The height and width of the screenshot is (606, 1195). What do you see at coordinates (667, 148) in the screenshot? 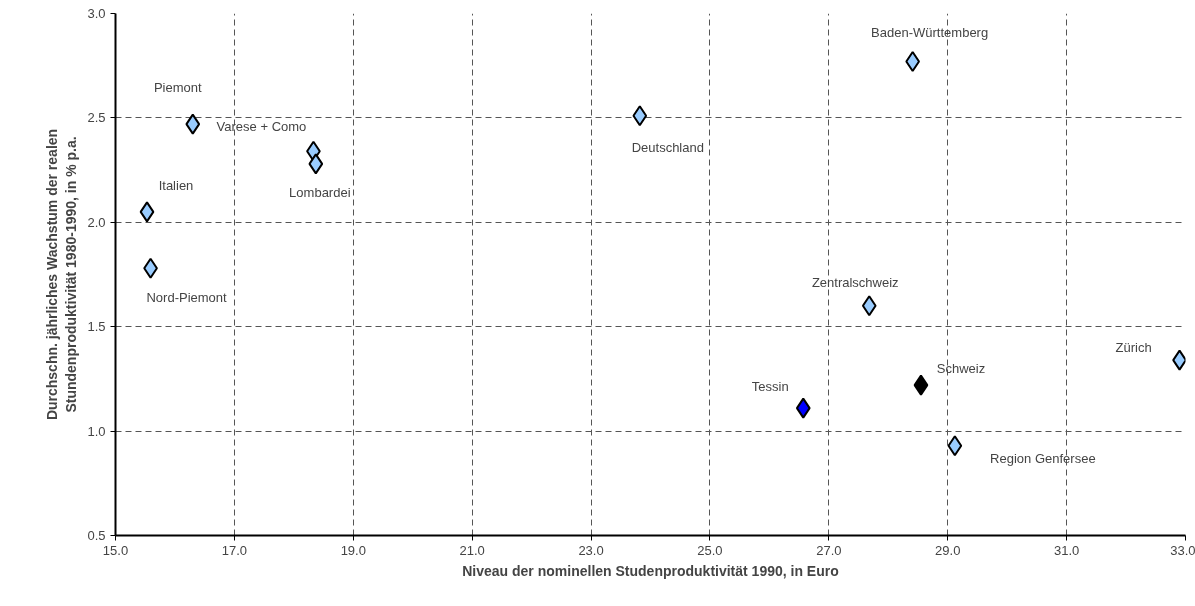
I see `annotation: Deutschland` at bounding box center [667, 148].